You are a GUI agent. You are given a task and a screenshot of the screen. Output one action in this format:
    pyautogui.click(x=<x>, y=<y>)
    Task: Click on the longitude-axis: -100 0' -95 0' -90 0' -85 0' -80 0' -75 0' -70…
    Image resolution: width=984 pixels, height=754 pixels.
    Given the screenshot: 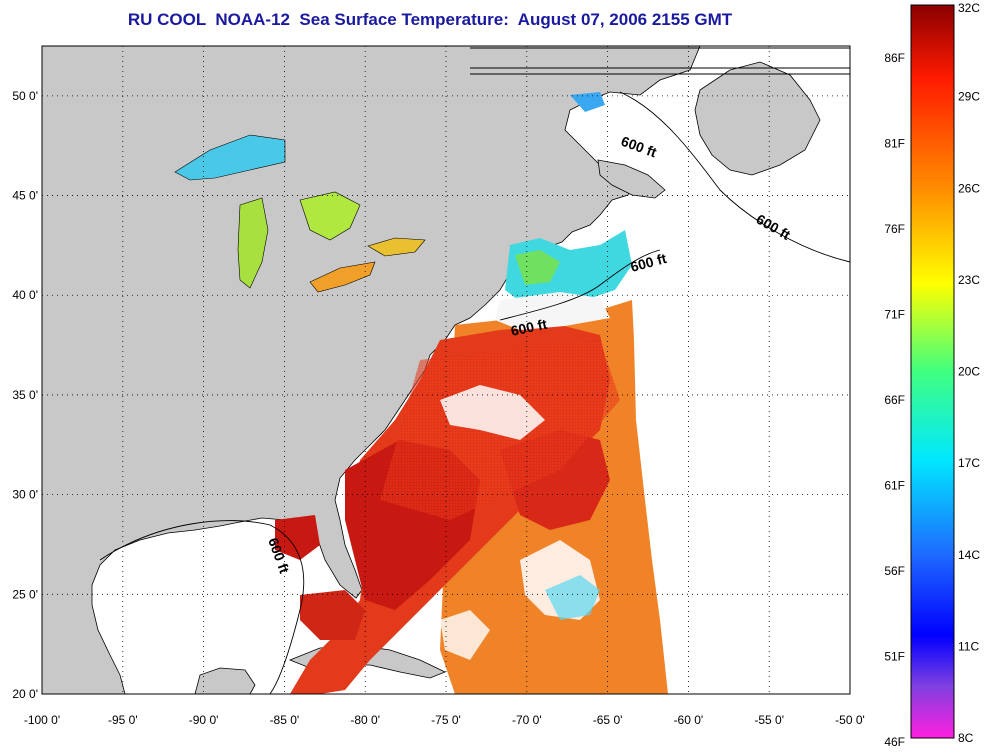 What is the action you would take?
    pyautogui.click(x=444, y=720)
    